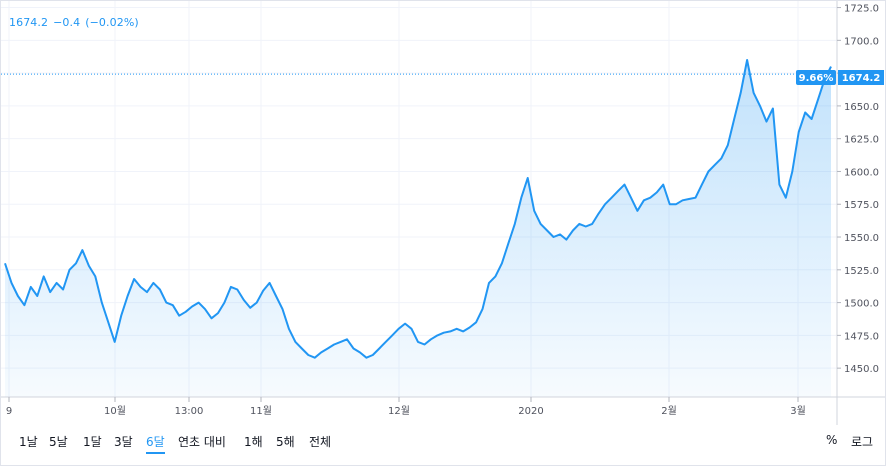 This screenshot has width=886, height=466. Describe the element at coordinates (861, 205) in the screenshot. I see `y-tick-label: 1575.0` at that location.